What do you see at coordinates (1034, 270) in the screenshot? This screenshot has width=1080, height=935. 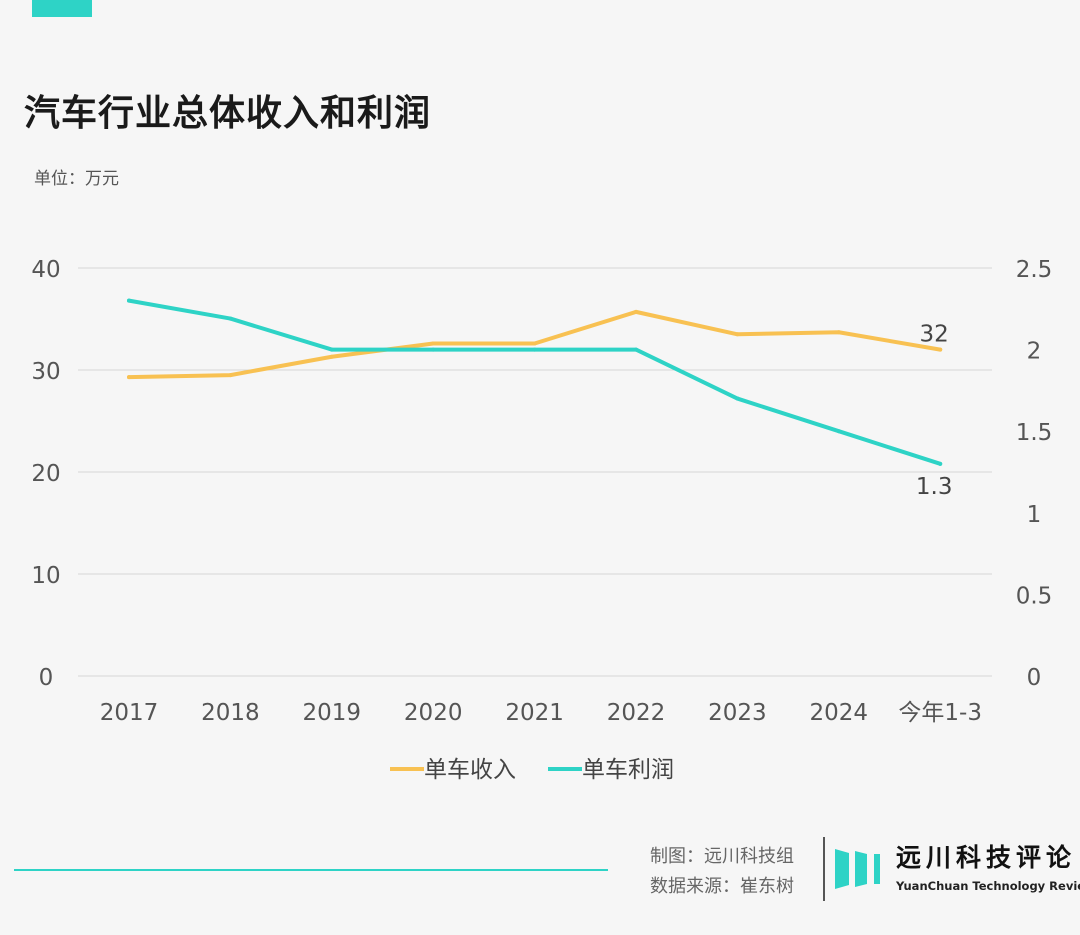 I see `y-right-tick-label: 2.5` at bounding box center [1034, 270].